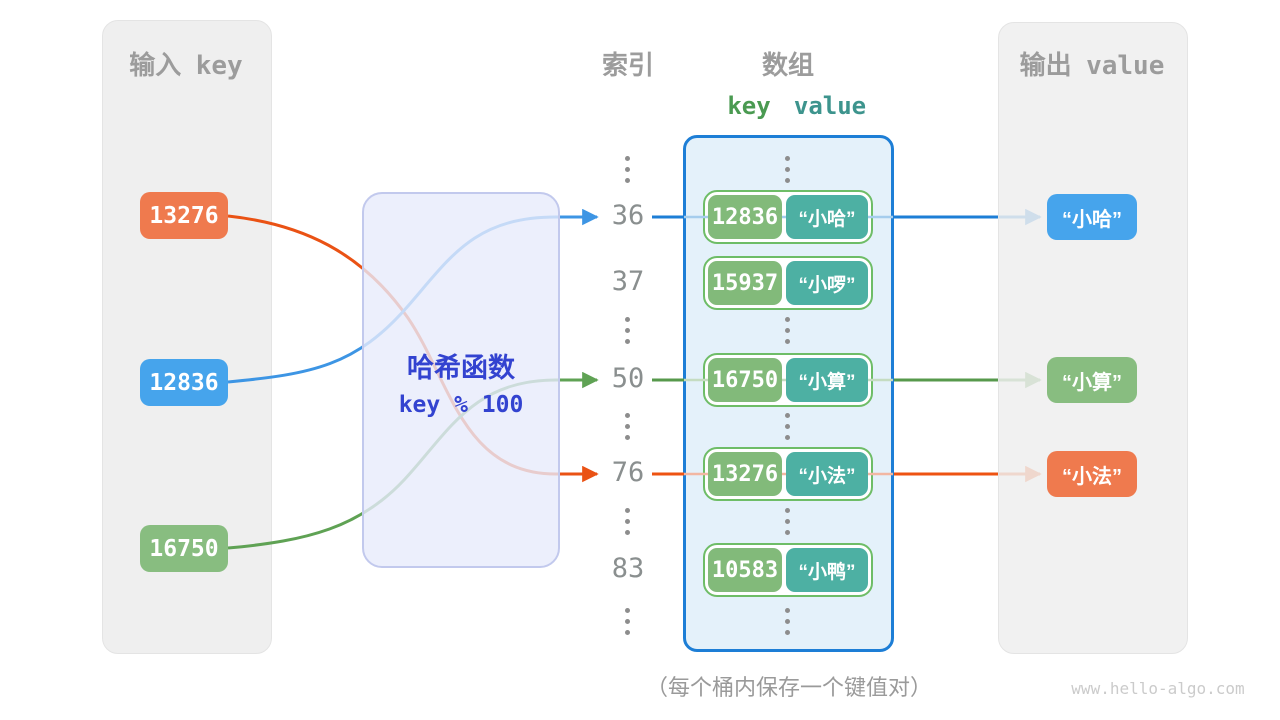 The height and width of the screenshot is (720, 1280). I want to click on output-value-xiaoha: “小哈”, so click(1092, 217).